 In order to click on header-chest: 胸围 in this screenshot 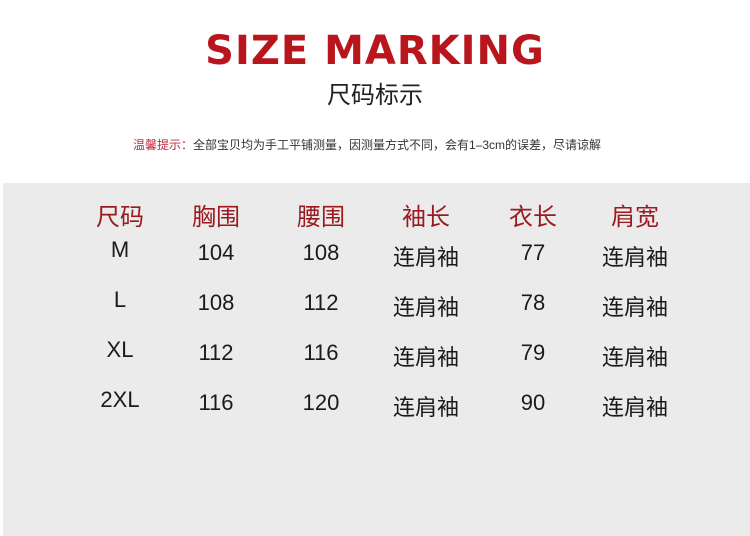, I will do `click(216, 217)`.